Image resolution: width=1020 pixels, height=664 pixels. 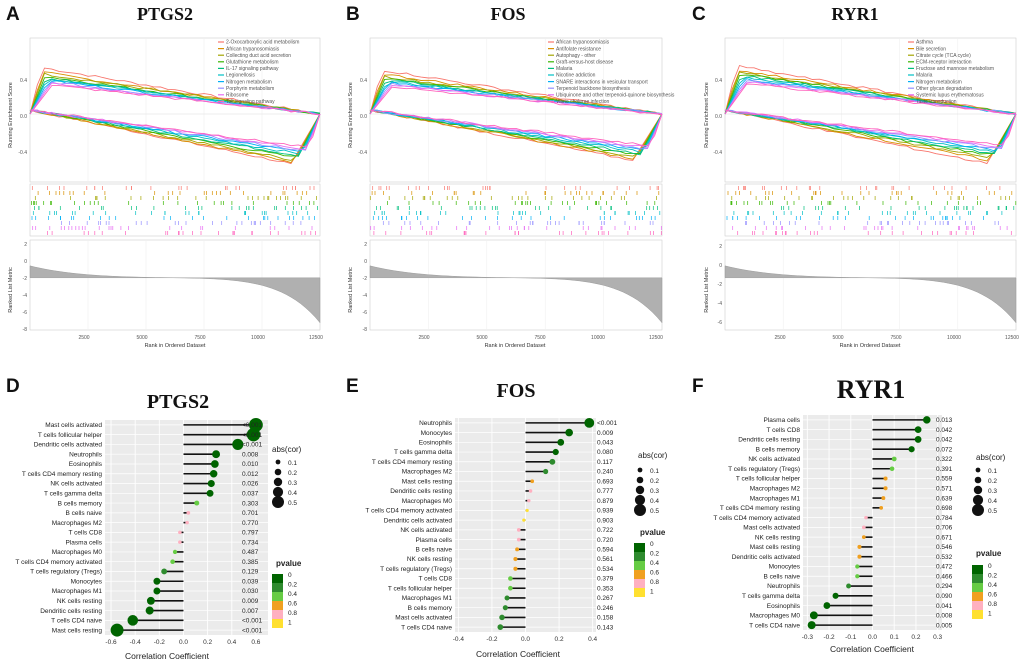 What do you see at coordinates (605, 618) in the screenshot?
I see `p-value-label: 0.158` at bounding box center [605, 618].